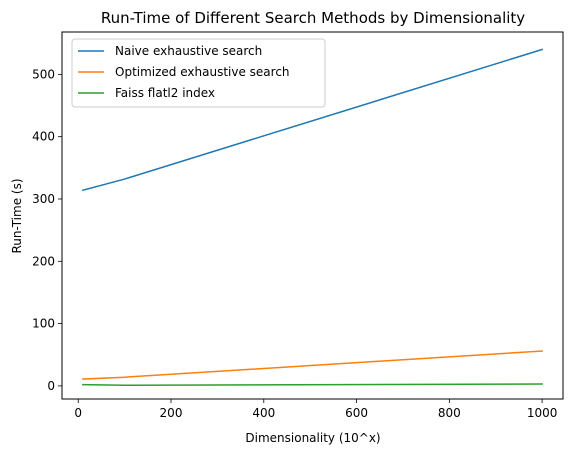 This screenshot has height=455, width=571. What do you see at coordinates (165, 93) in the screenshot?
I see `legend-label-3: Faiss flatl2 index` at bounding box center [165, 93].